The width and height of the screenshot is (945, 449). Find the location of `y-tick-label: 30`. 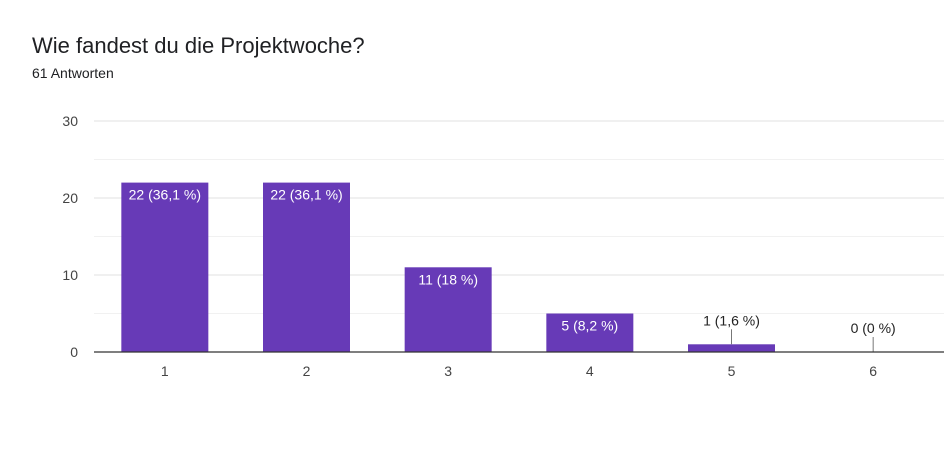

y-tick-label: 30 is located at coordinates (70, 121).